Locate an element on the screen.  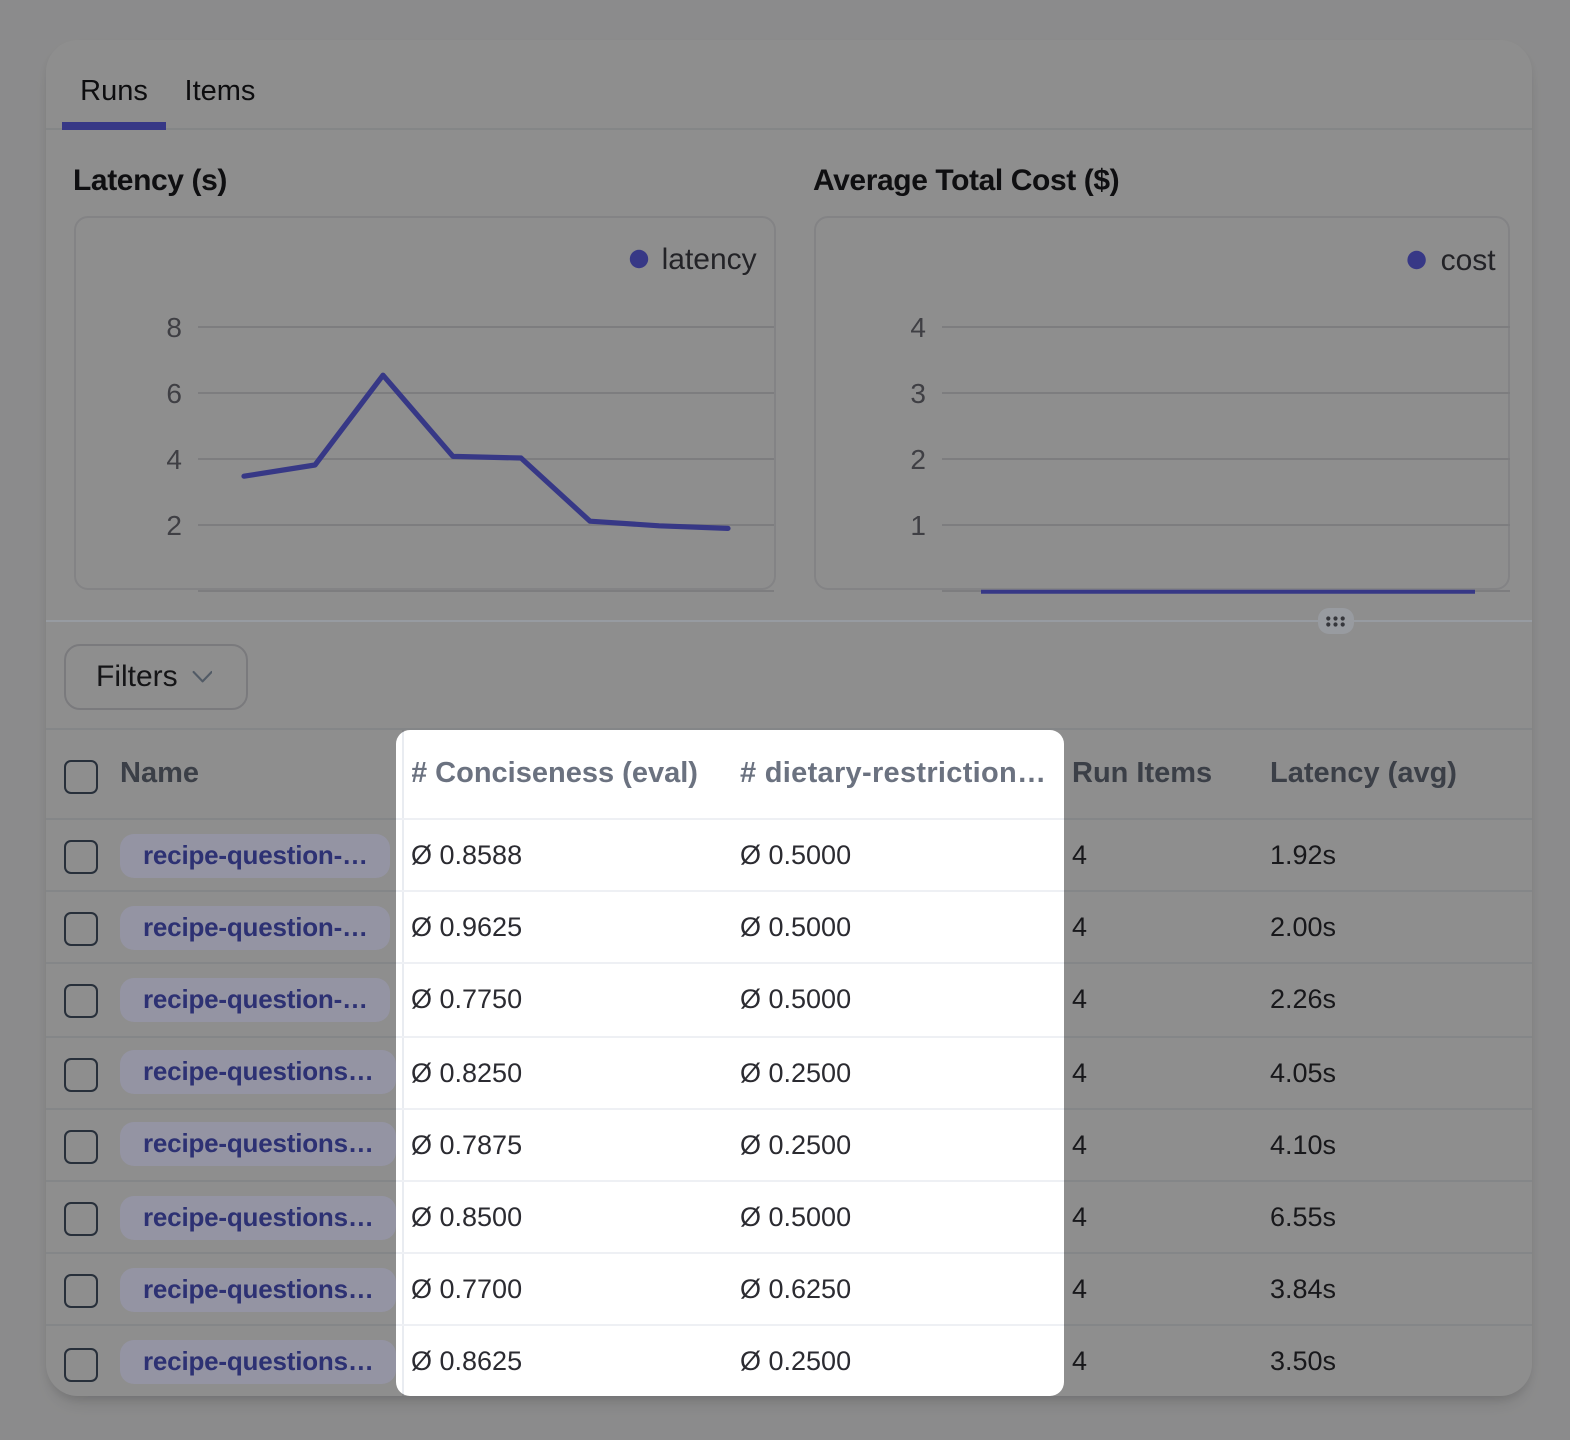
svg-text: 3 is located at coordinates (917, 393).